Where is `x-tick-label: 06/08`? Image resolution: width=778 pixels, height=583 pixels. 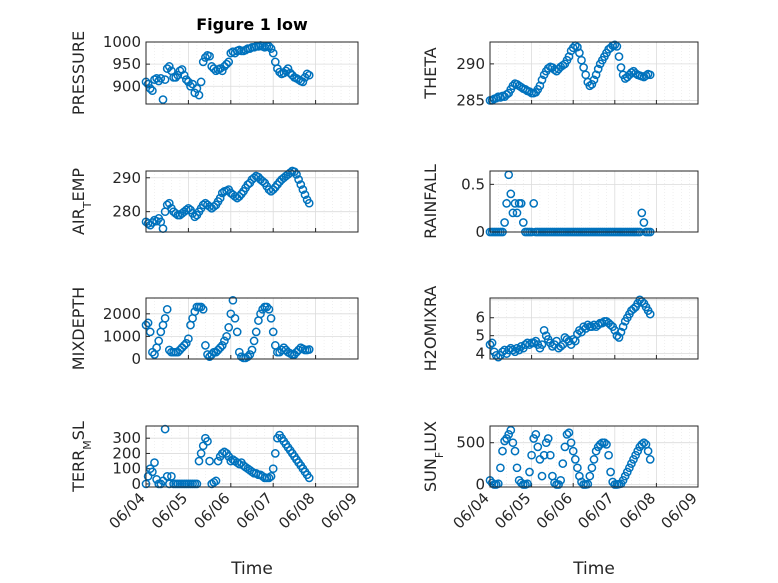 x-tick-label: 06/08 is located at coordinates (637, 510).